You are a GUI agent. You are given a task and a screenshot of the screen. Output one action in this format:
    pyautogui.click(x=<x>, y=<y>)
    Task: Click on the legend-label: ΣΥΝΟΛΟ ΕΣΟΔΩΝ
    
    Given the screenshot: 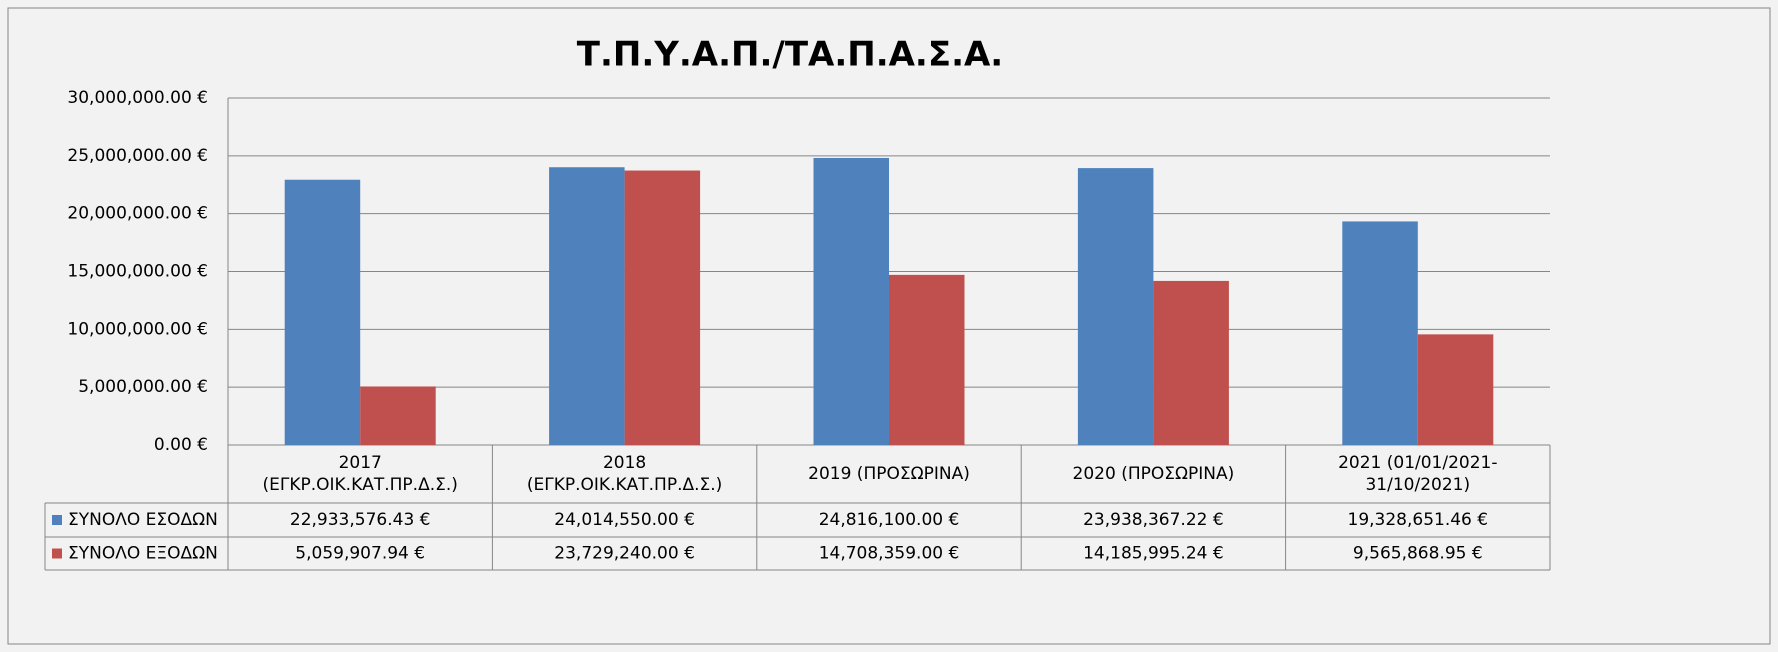 What is the action you would take?
    pyautogui.click(x=143, y=520)
    